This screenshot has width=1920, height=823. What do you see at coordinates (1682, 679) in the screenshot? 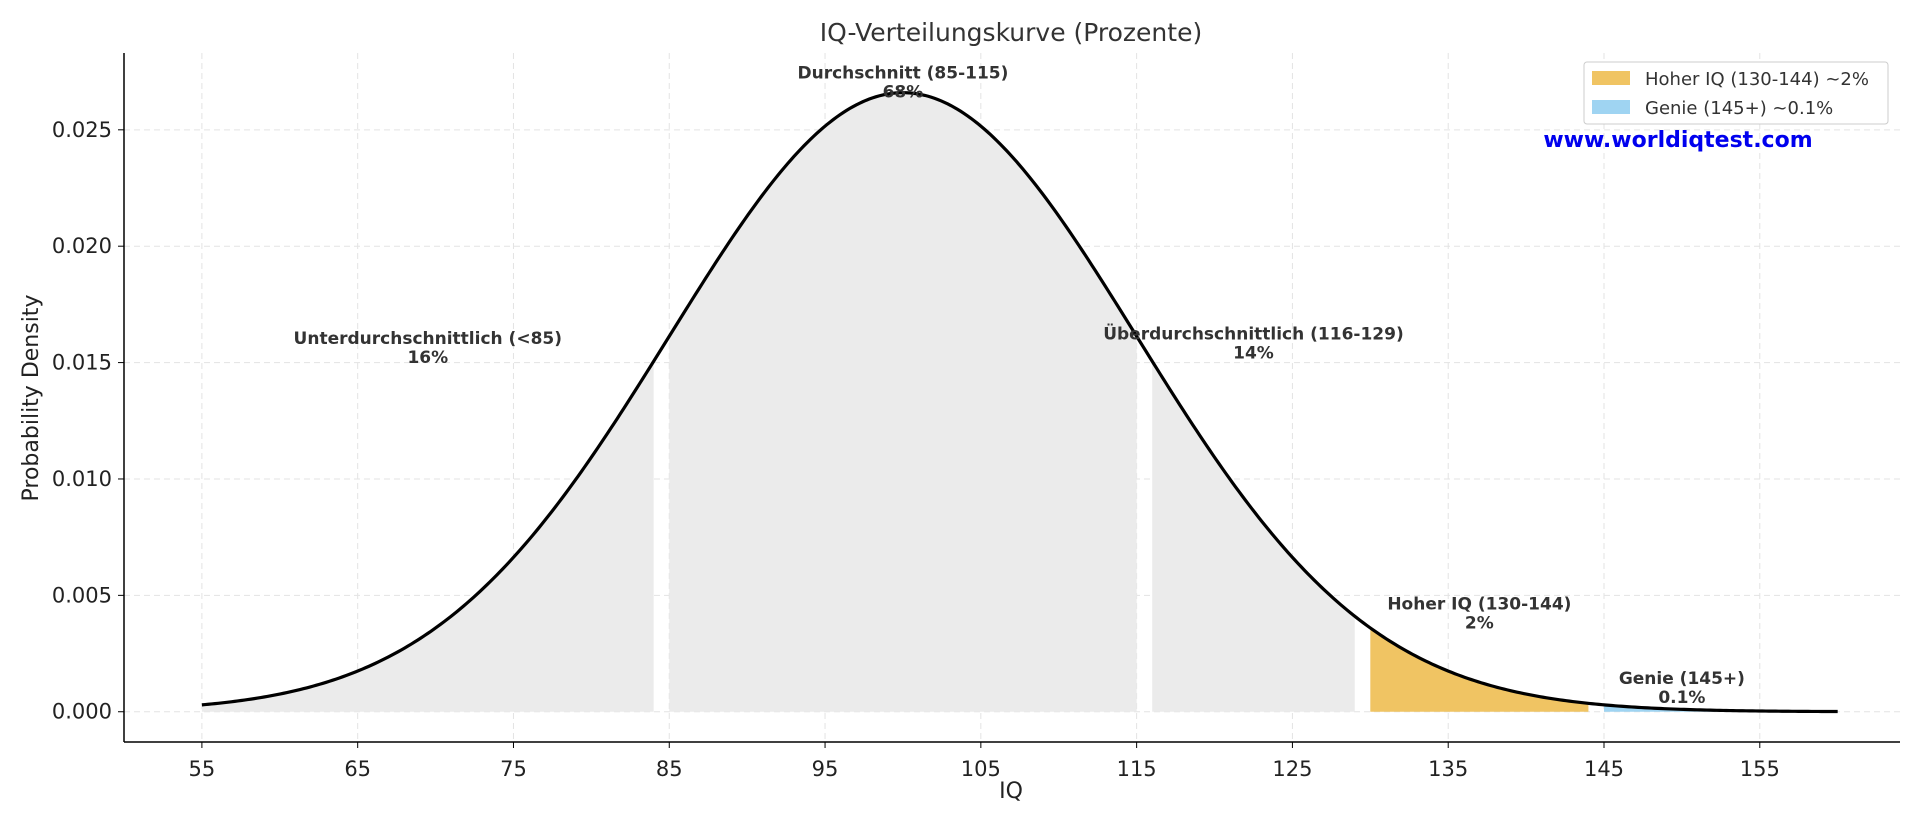
I see `region-label-4: Genie (145+)` at bounding box center [1682, 679].